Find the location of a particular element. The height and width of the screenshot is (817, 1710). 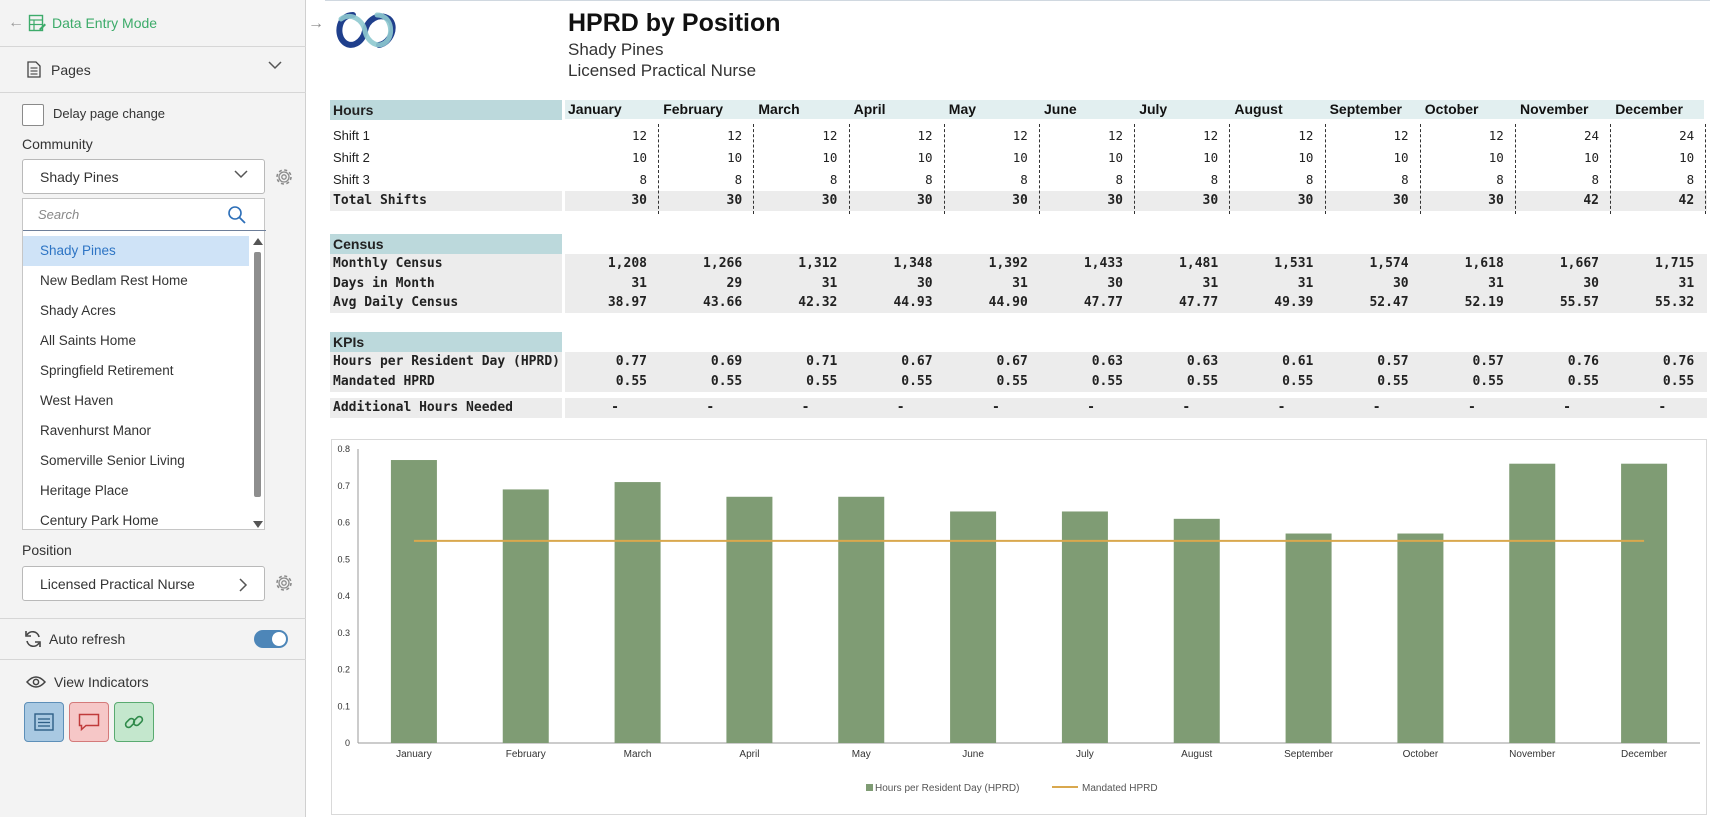

table-cell: 44.93 is located at coordinates (913, 302).